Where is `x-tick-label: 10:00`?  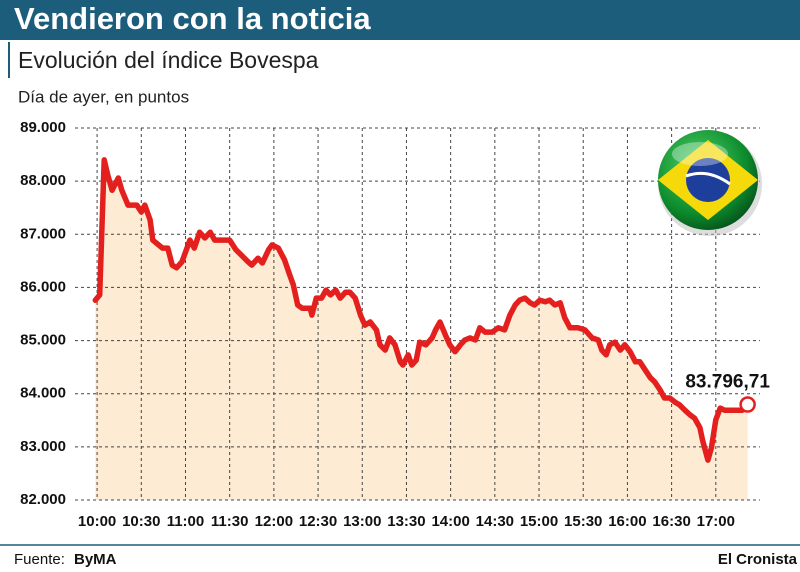 x-tick-label: 10:00 is located at coordinates (97, 521).